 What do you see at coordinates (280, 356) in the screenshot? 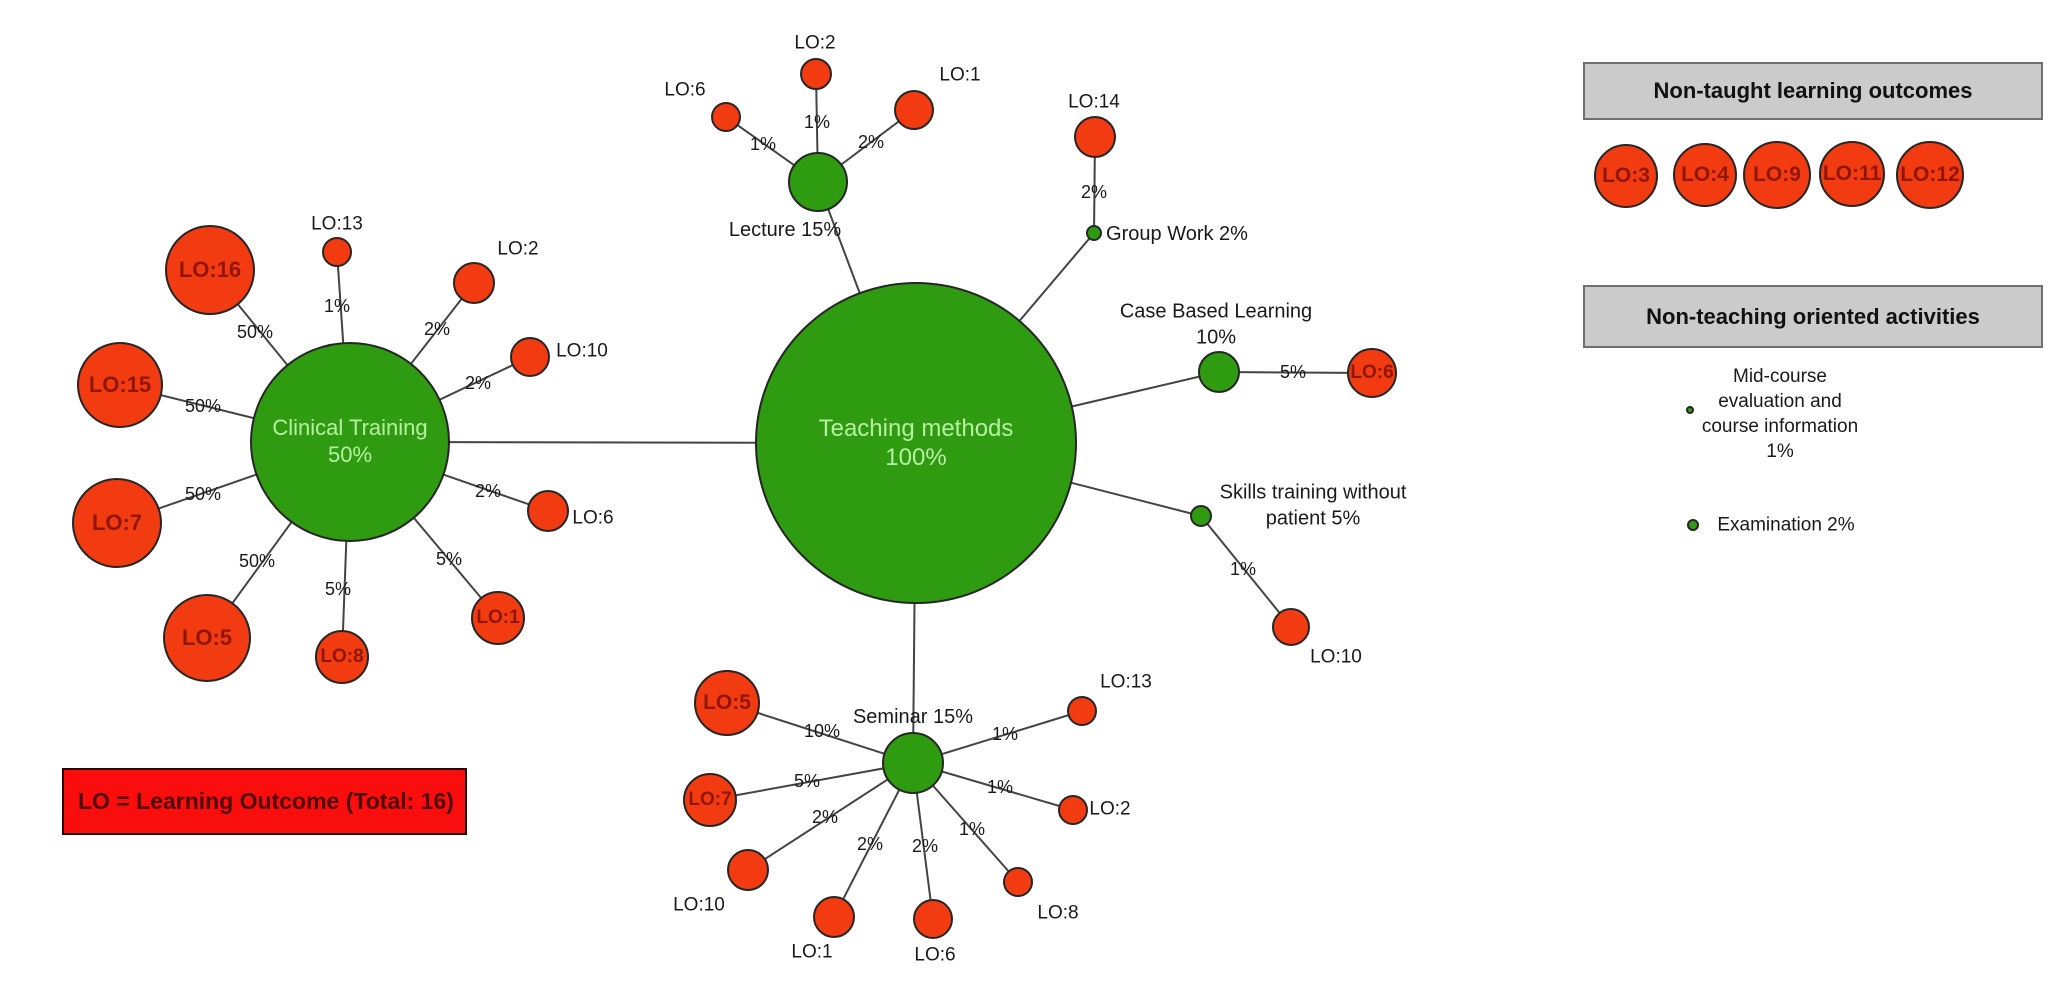
I see `edge-clinical-c-lo16` at bounding box center [280, 356].